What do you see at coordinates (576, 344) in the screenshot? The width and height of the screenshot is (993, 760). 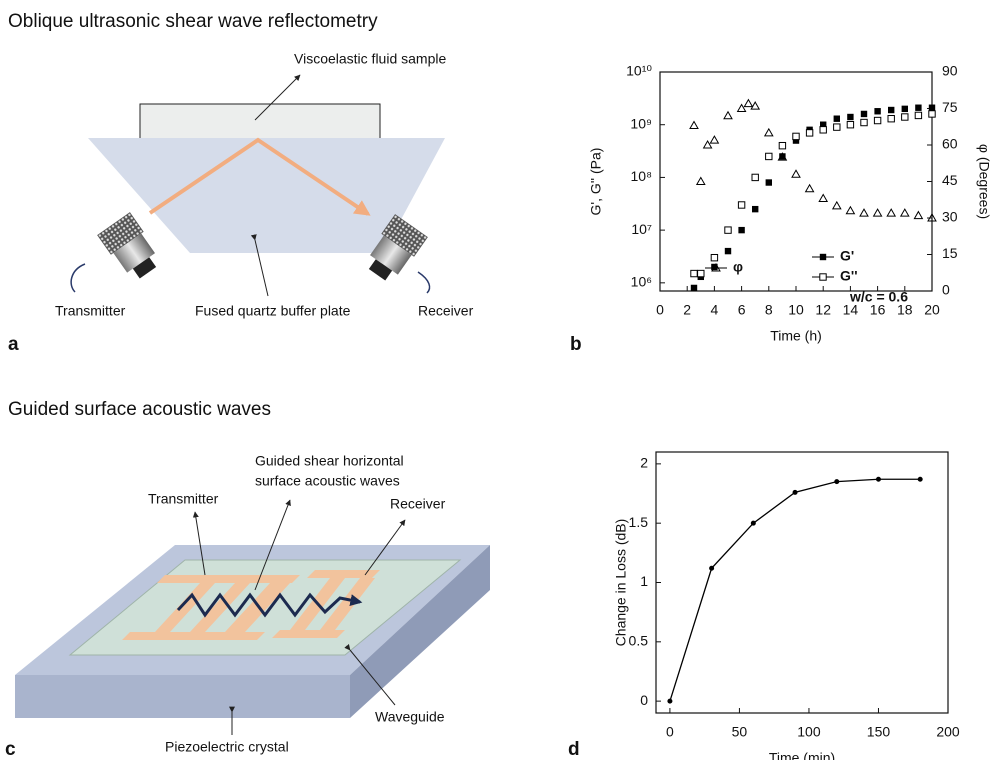 I see `panel-letter: b` at bounding box center [576, 344].